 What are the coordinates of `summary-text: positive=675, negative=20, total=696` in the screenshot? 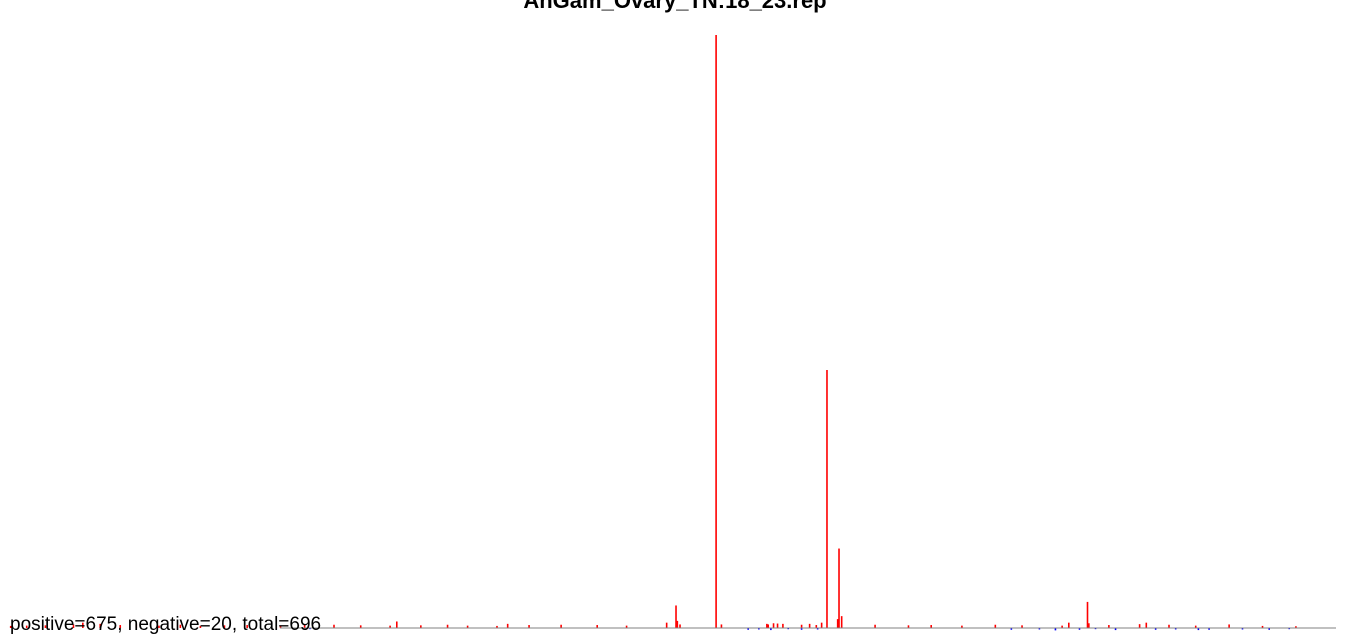 It's located at (166, 624).